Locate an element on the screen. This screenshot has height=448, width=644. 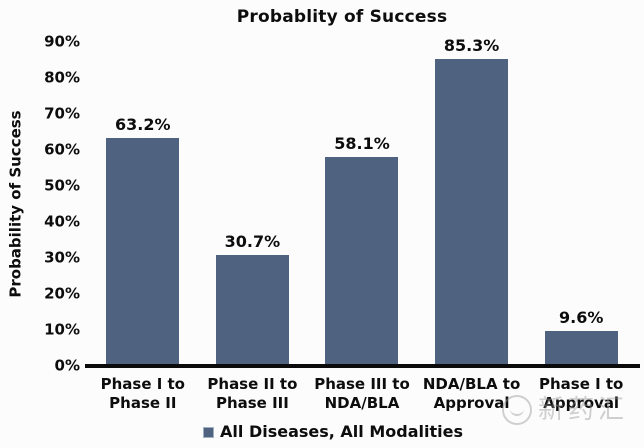
y-axis-title: Probability of Success is located at coordinates (16, 204).